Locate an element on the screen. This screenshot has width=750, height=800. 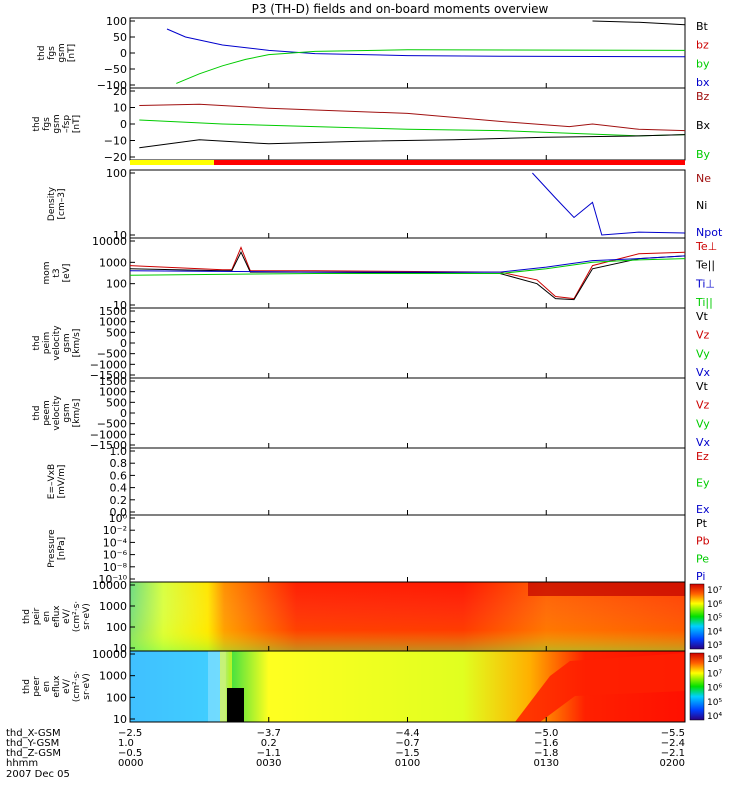
series-line-Bt is located at coordinates (639, 23).